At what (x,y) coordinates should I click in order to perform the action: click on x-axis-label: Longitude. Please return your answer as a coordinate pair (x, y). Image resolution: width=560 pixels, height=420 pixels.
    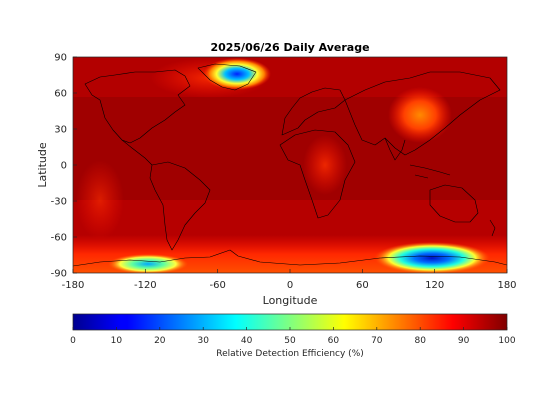
    Looking at the image, I should click on (290, 300).